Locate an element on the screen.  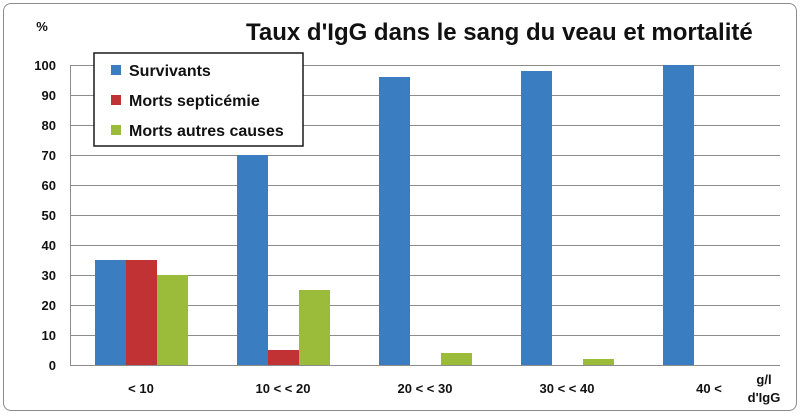
y-tick-label: 50 is located at coordinates (49, 215).